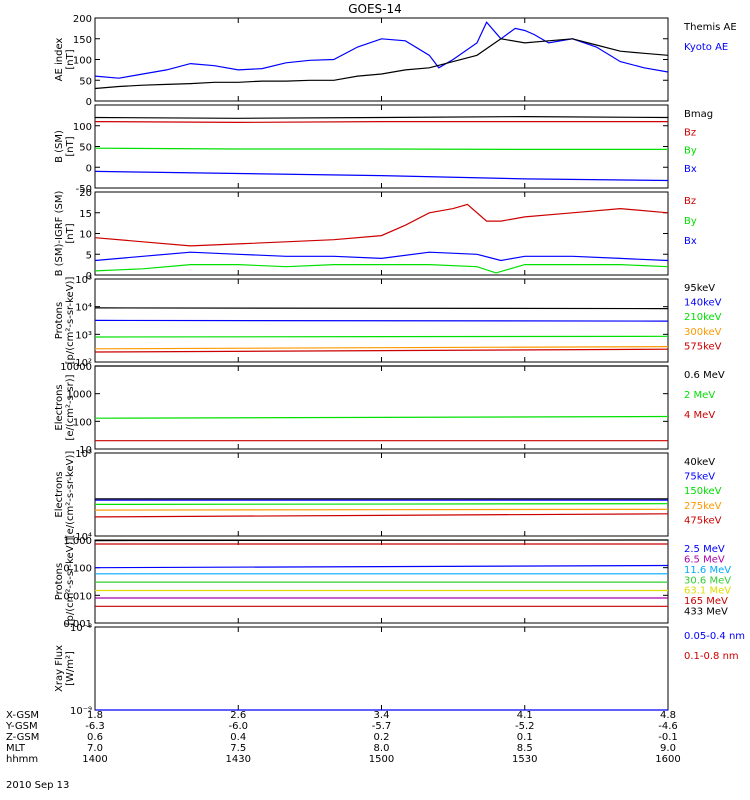 This screenshot has width=750, height=800. I want to click on y-tick-label: 1000, so click(79, 395).